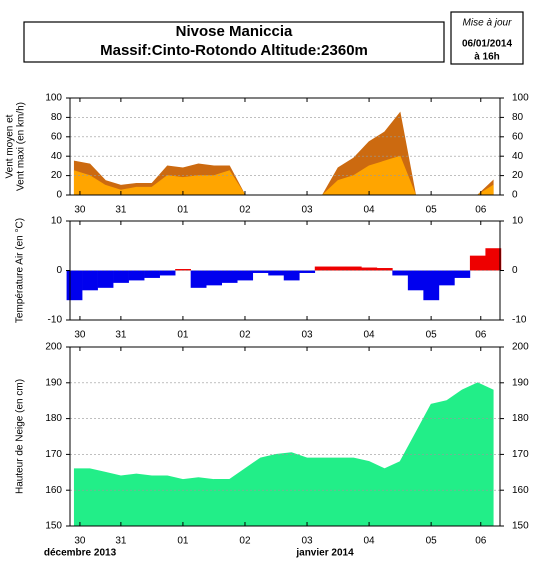 This screenshot has width=537, height=569. What do you see at coordinates (80, 553) in the screenshot?
I see `month-label: décembre 2013` at bounding box center [80, 553].